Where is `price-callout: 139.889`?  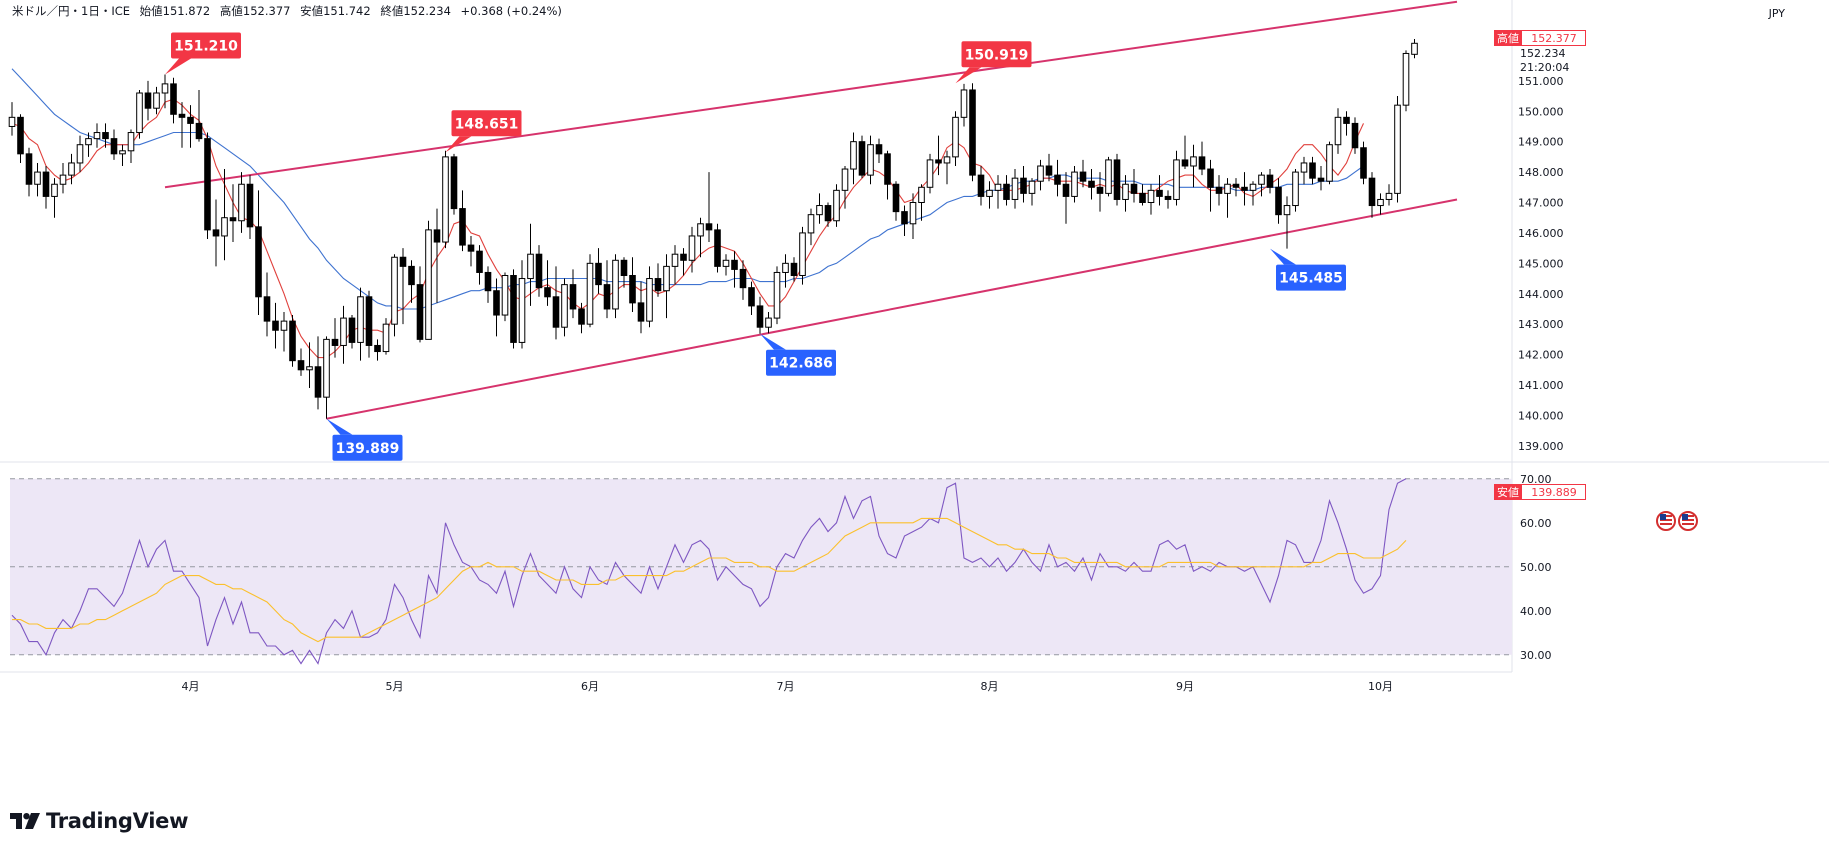 price-callout: 139.889 is located at coordinates (364, 439).